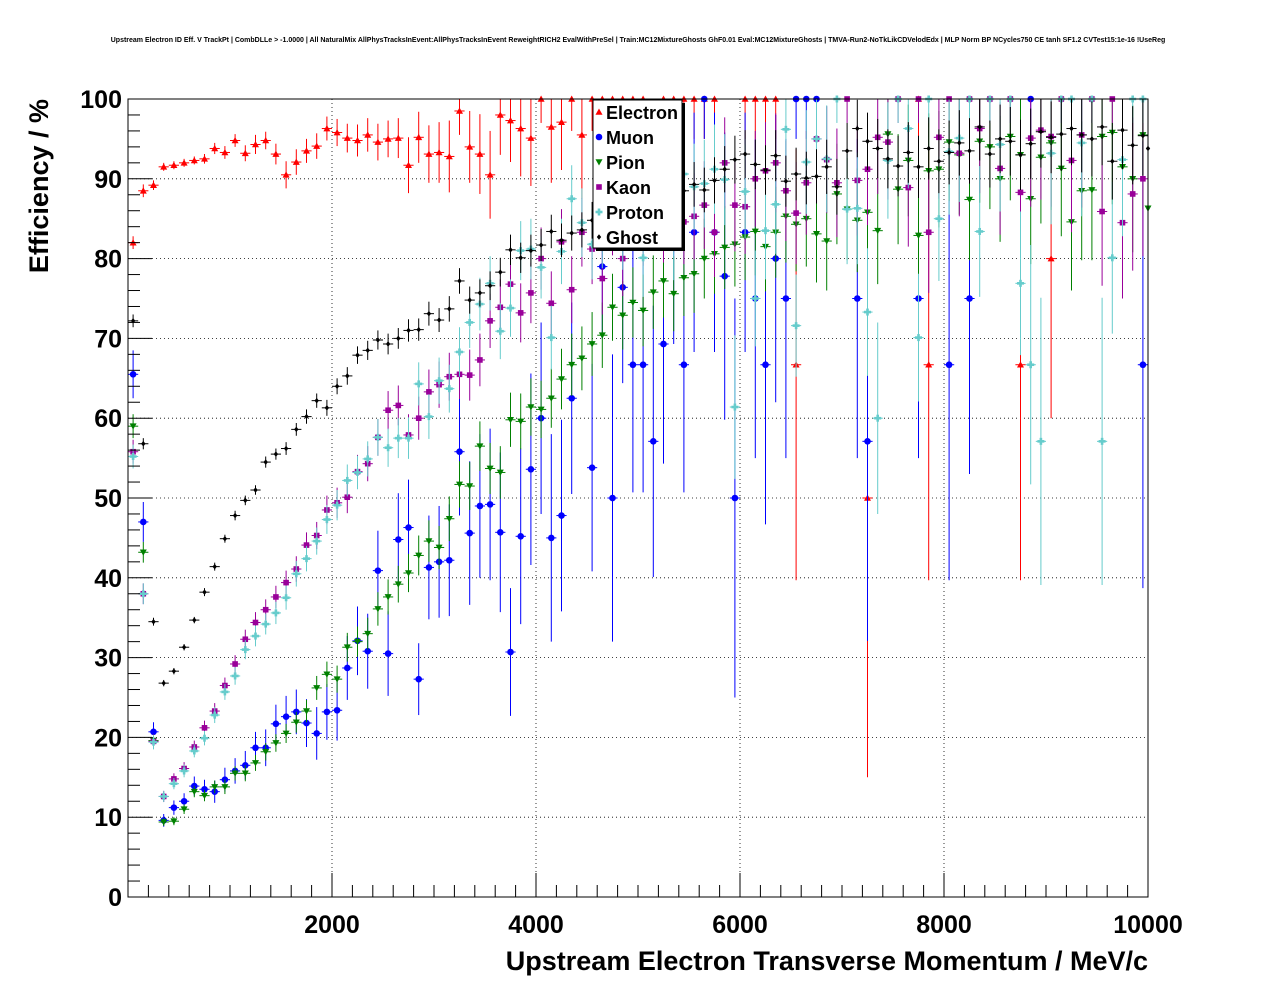  Describe the element at coordinates (630, 138) in the screenshot. I see `legend-label-muon: Muon` at that location.